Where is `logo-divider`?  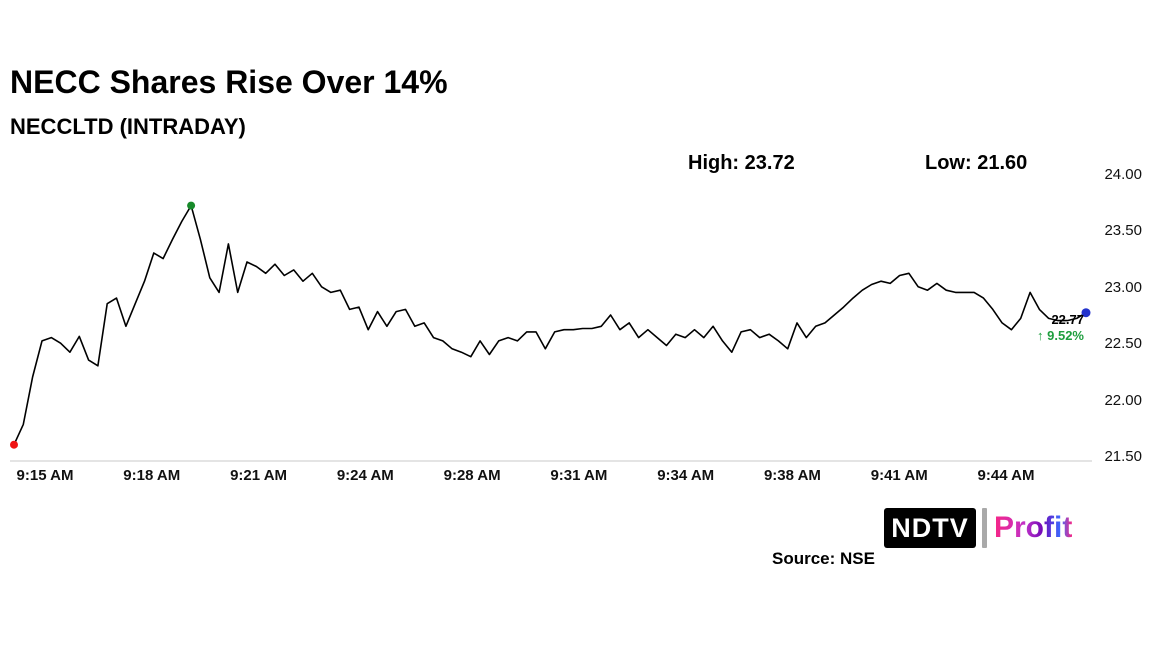
logo-divider is located at coordinates (984, 528).